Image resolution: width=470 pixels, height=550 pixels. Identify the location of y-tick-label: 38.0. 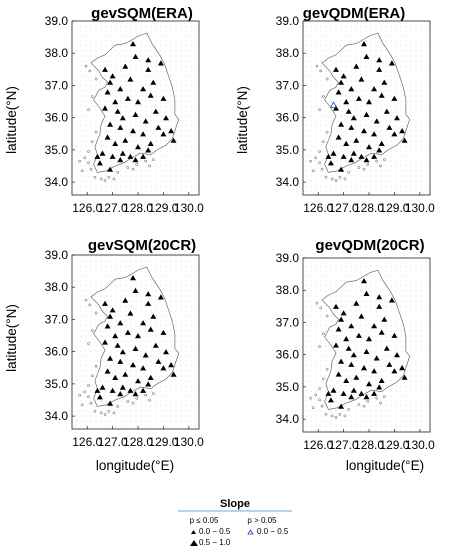
(57, 287).